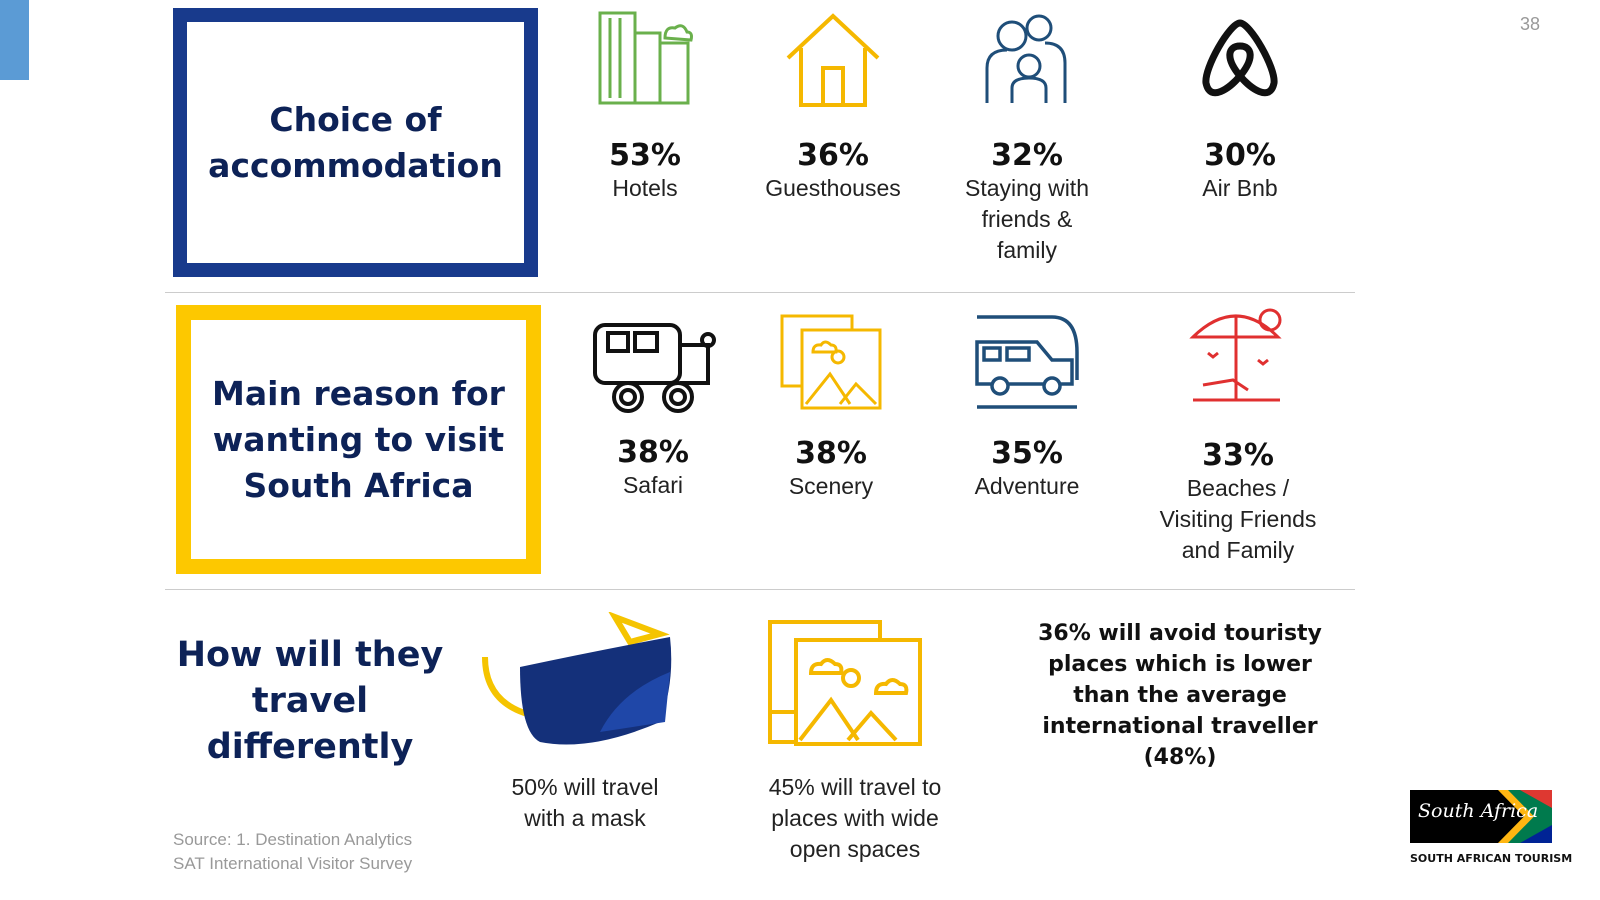 Image resolution: width=1600 pixels, height=900 pixels. What do you see at coordinates (1238, 455) in the screenshot?
I see `stat-percent: 33%` at bounding box center [1238, 455].